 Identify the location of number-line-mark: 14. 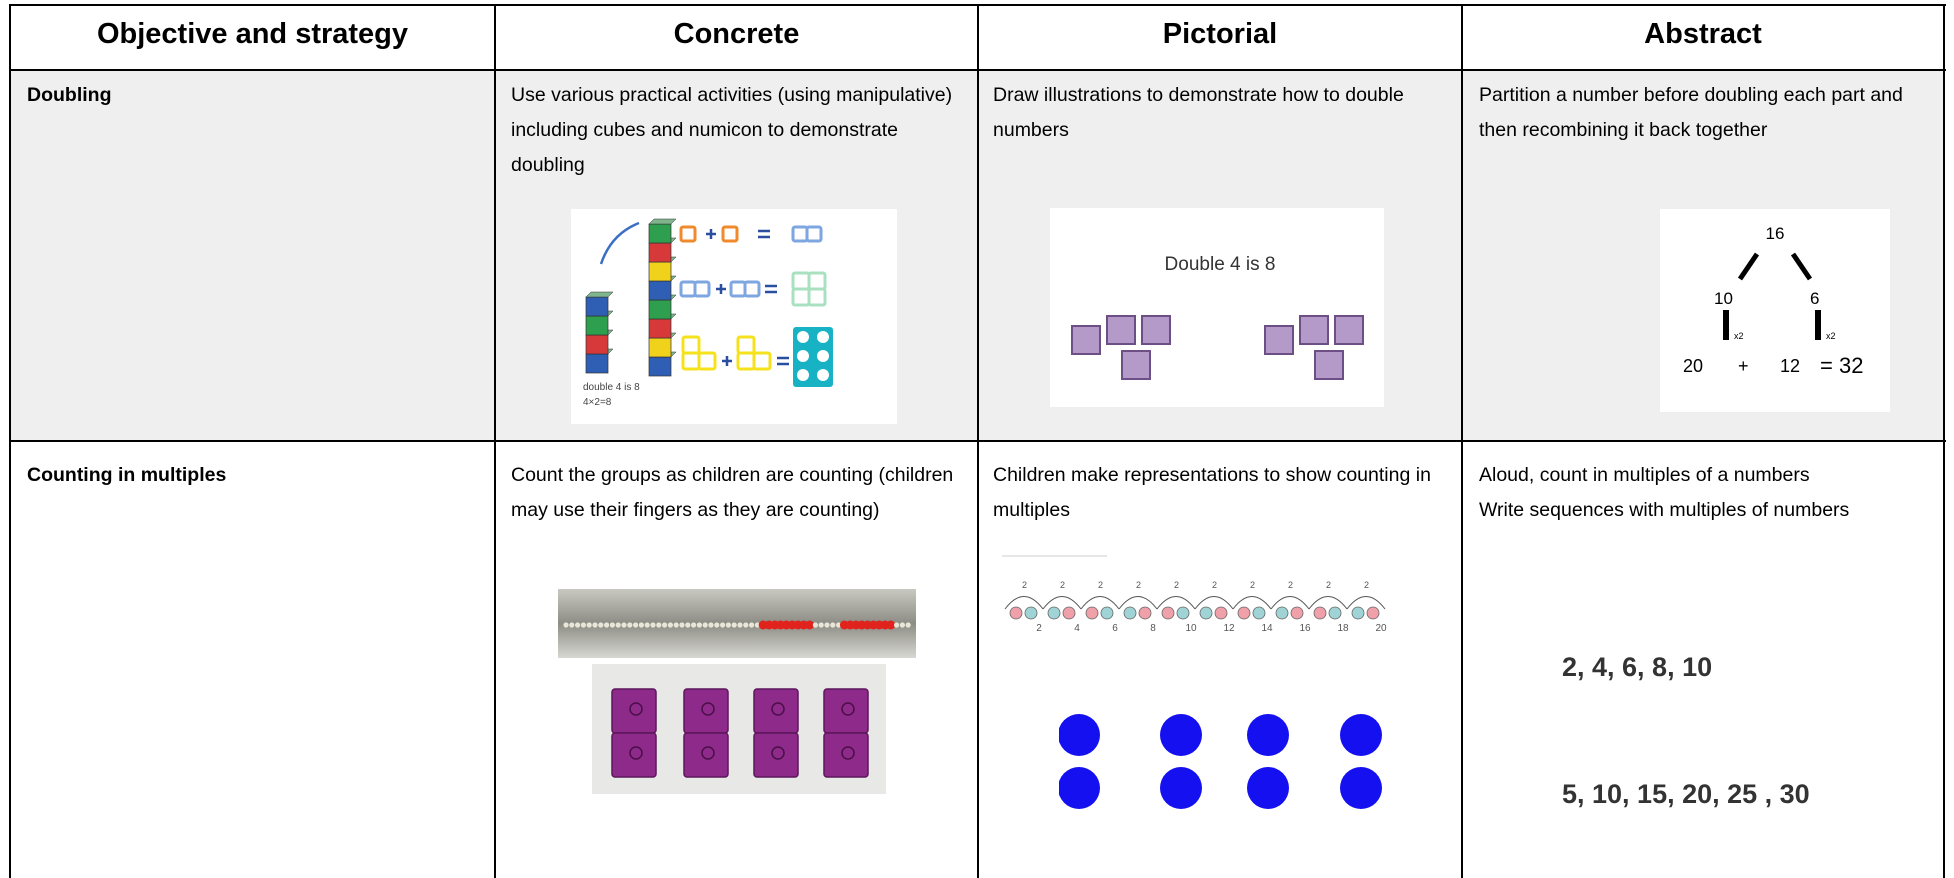
(1267, 628).